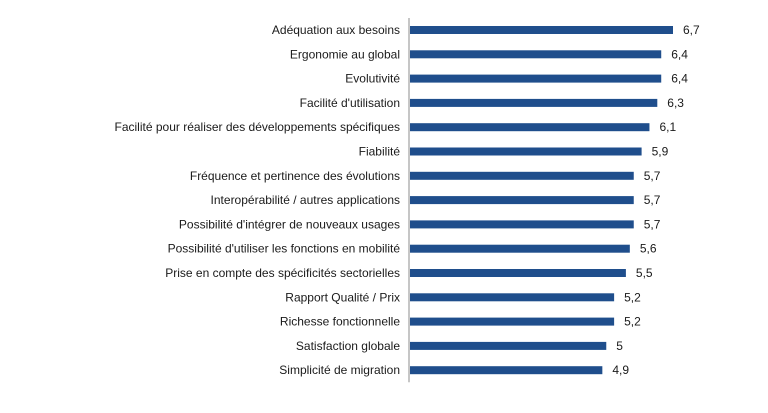 The width and height of the screenshot is (768, 413). I want to click on value-label: 5, so click(619, 346).